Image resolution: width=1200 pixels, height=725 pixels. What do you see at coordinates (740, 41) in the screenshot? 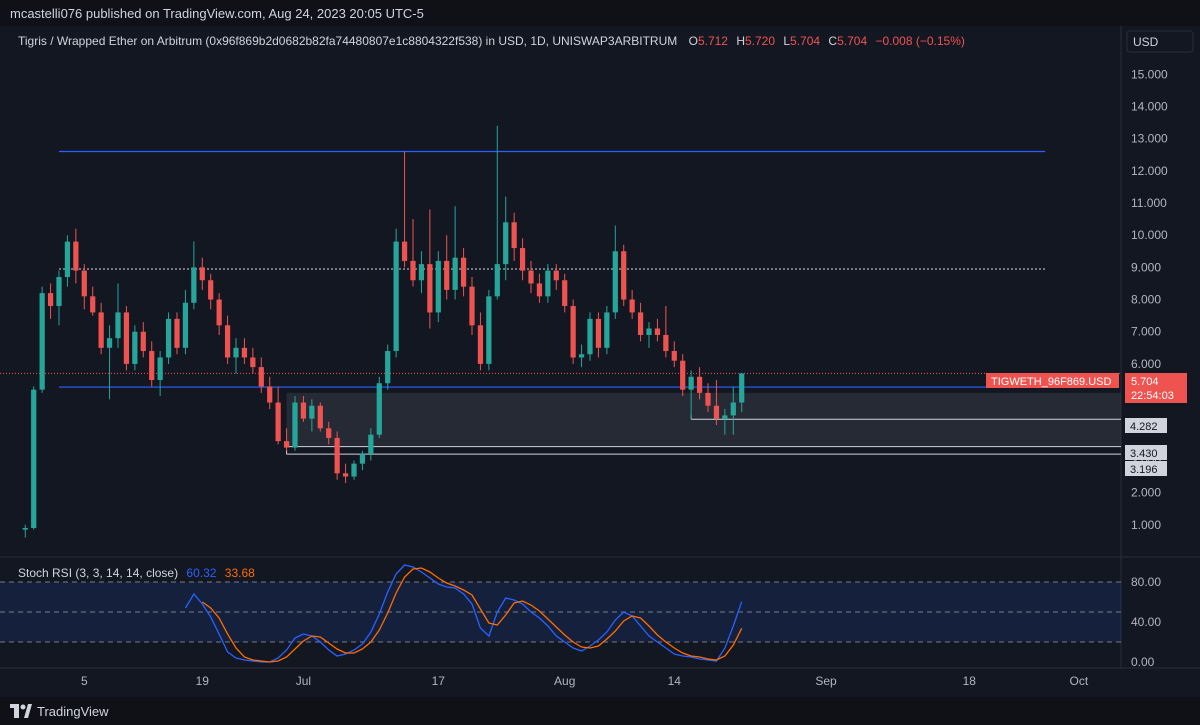
I see `high-label: H` at bounding box center [740, 41].